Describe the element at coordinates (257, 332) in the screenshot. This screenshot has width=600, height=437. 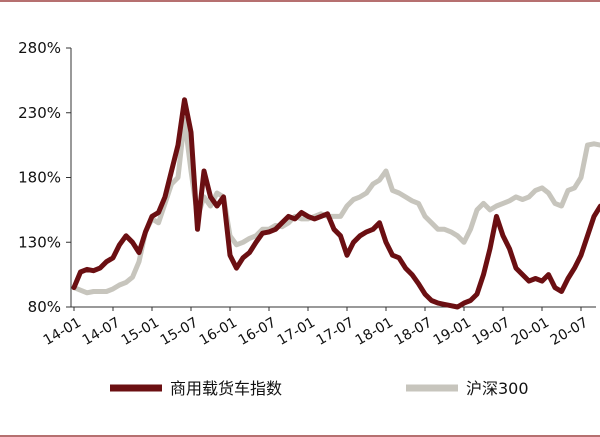
I see `x-tick-label: 16-07` at that location.